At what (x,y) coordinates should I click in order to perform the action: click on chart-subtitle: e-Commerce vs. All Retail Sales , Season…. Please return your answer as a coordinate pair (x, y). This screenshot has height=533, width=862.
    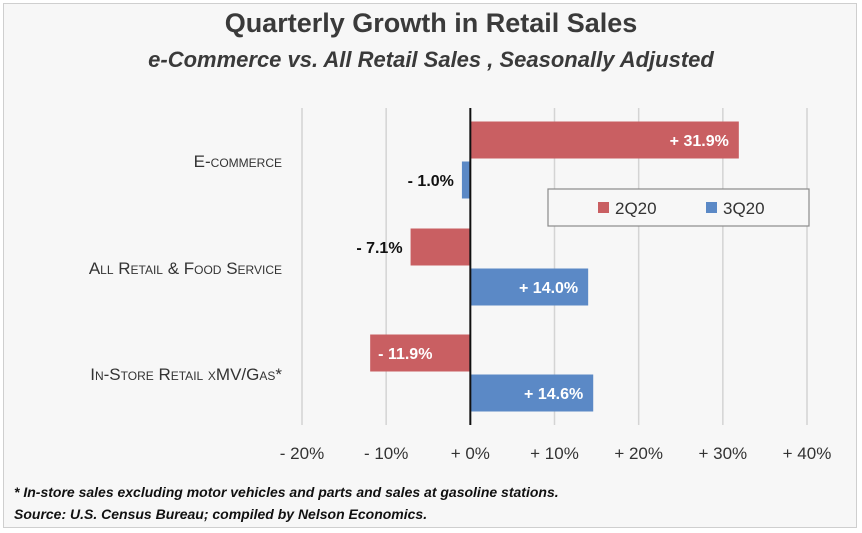
    Looking at the image, I should click on (431, 59).